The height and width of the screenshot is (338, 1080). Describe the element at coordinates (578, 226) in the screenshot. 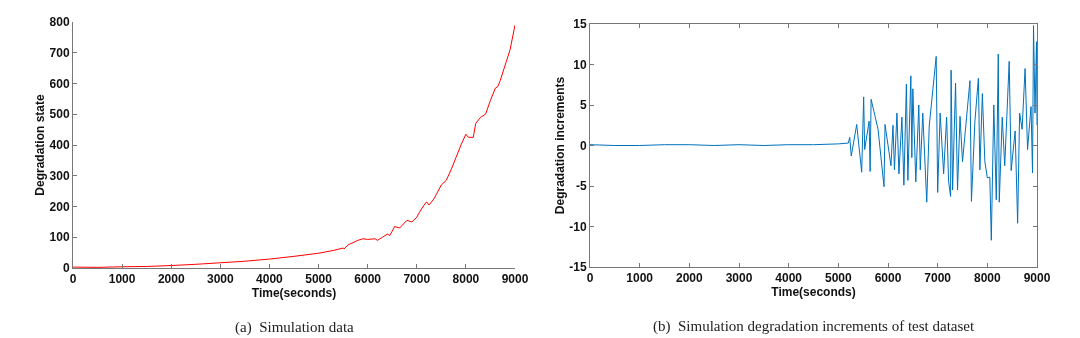

I see `y-tick-label: -10` at that location.